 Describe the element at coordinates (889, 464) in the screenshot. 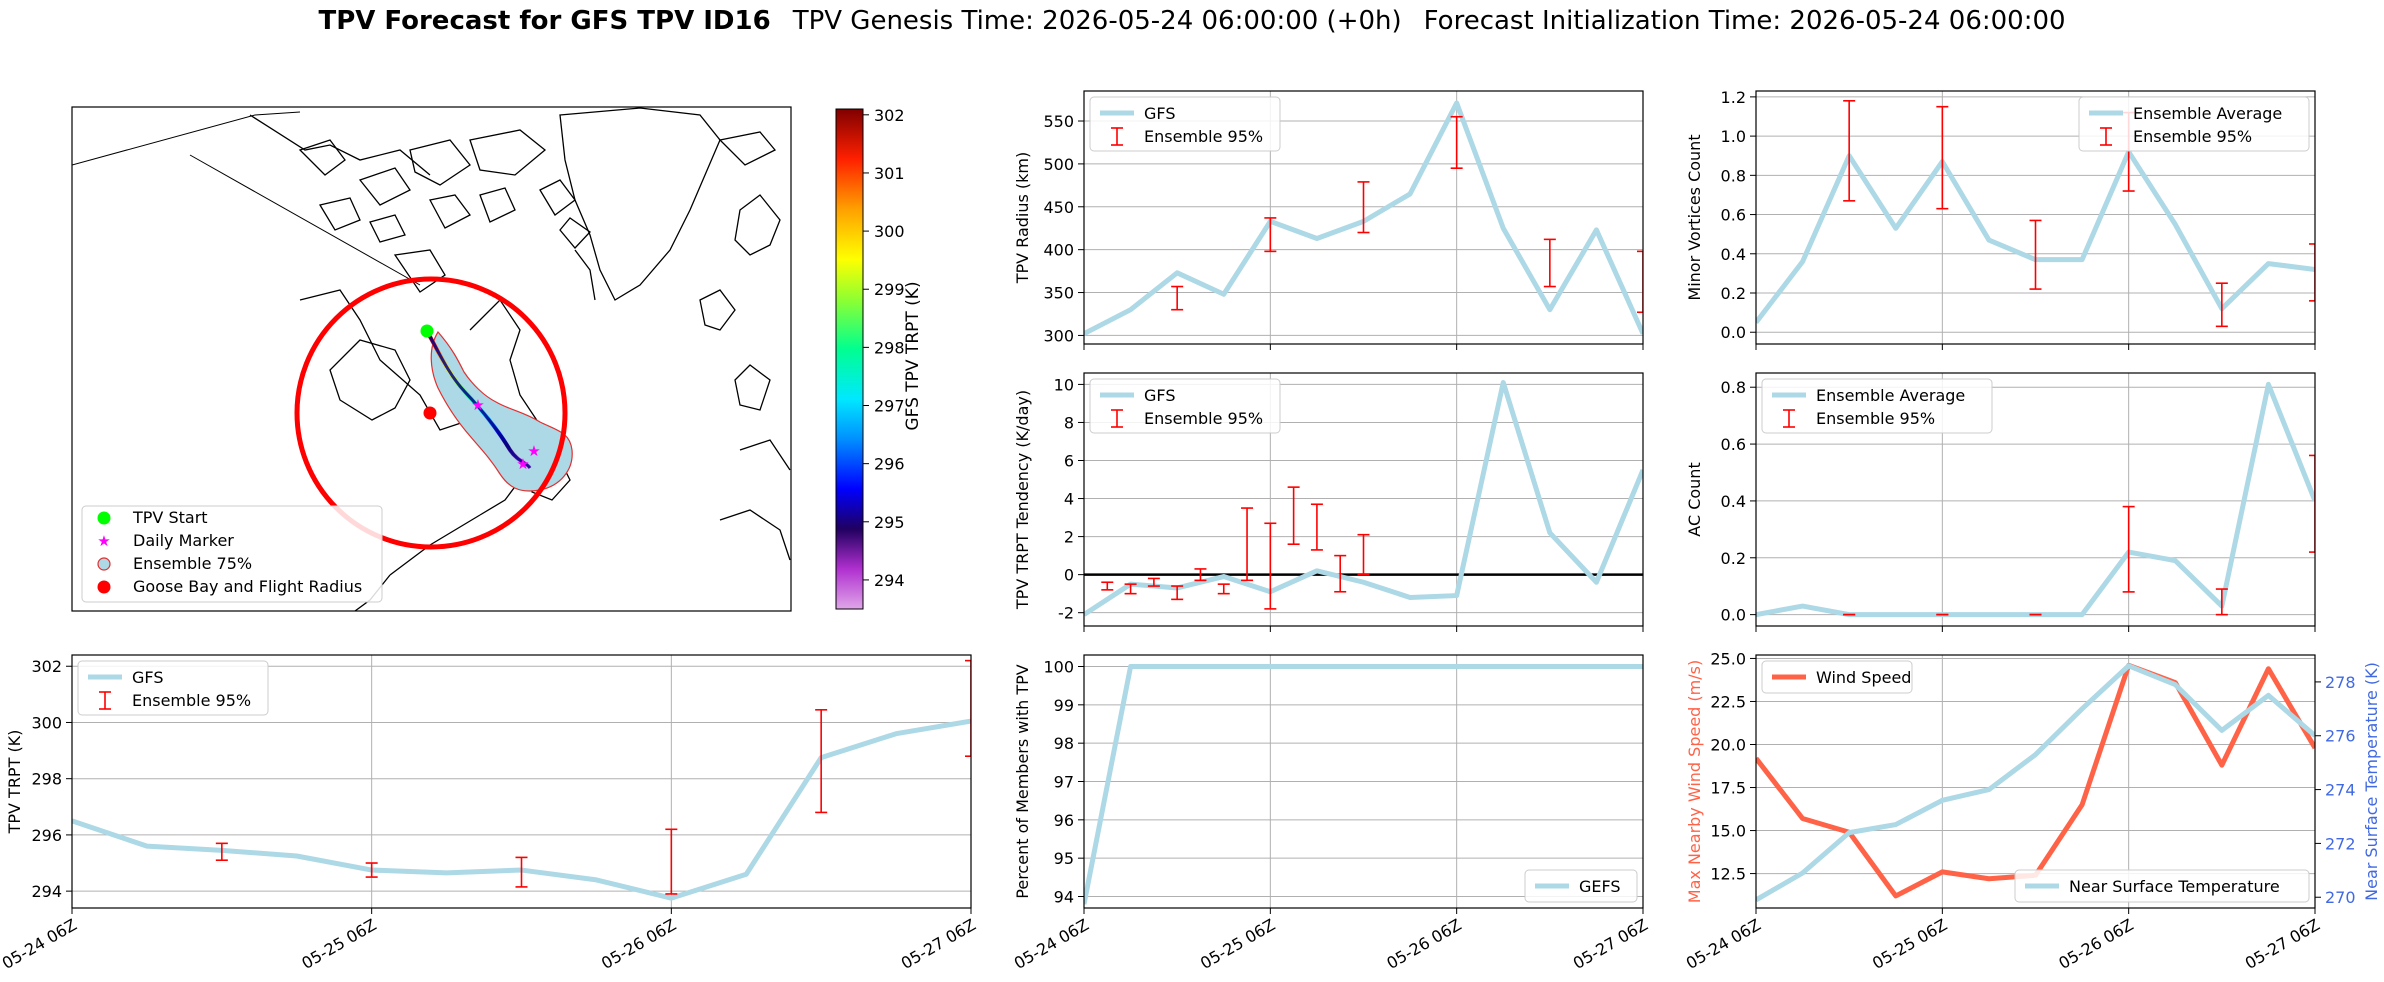

I see `colorbar-tick-label: 296` at that location.